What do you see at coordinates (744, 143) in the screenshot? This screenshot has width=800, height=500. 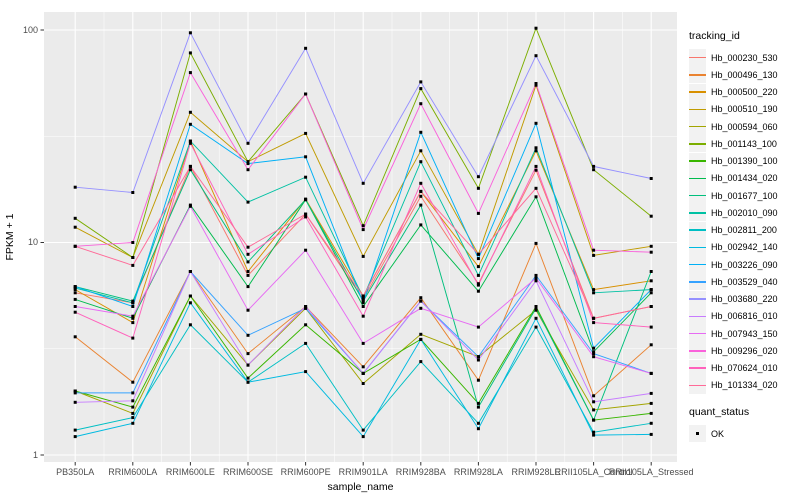 I see `legend-label: Hb_001143_100` at bounding box center [744, 143].